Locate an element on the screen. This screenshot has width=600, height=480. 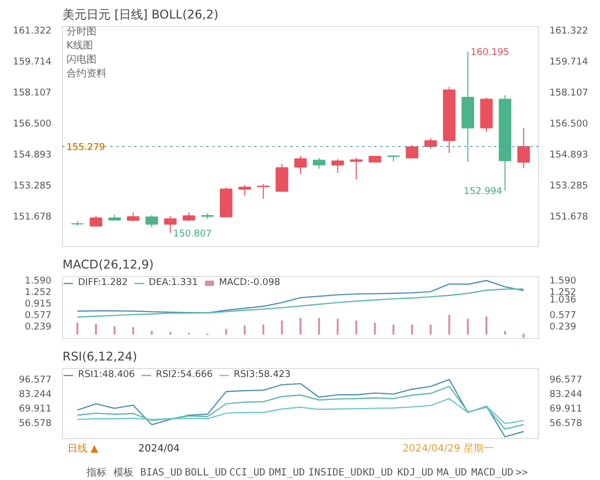
text: DMI_UD is located at coordinates (286, 473).